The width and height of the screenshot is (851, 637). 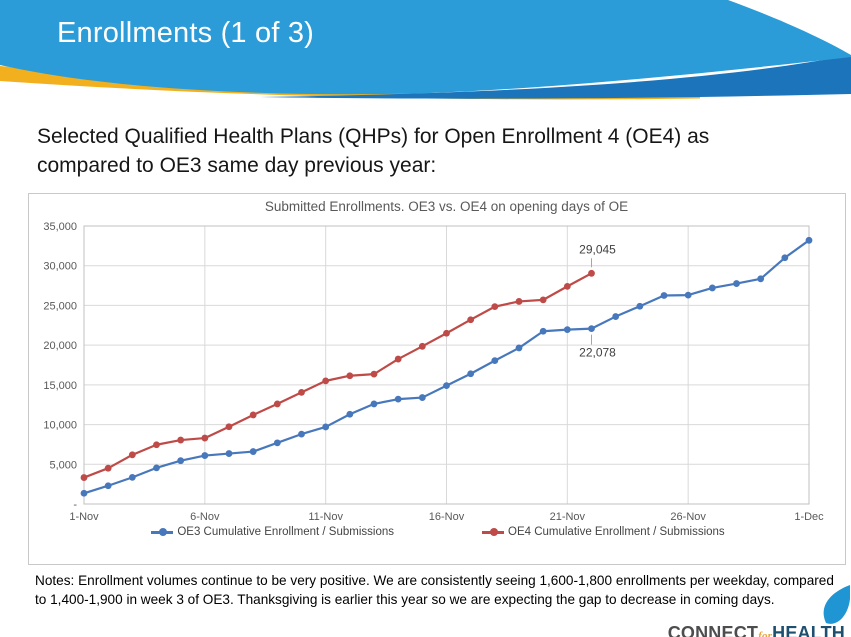 What do you see at coordinates (808, 630) in the screenshot?
I see `logo-health: HEALTH` at bounding box center [808, 630].